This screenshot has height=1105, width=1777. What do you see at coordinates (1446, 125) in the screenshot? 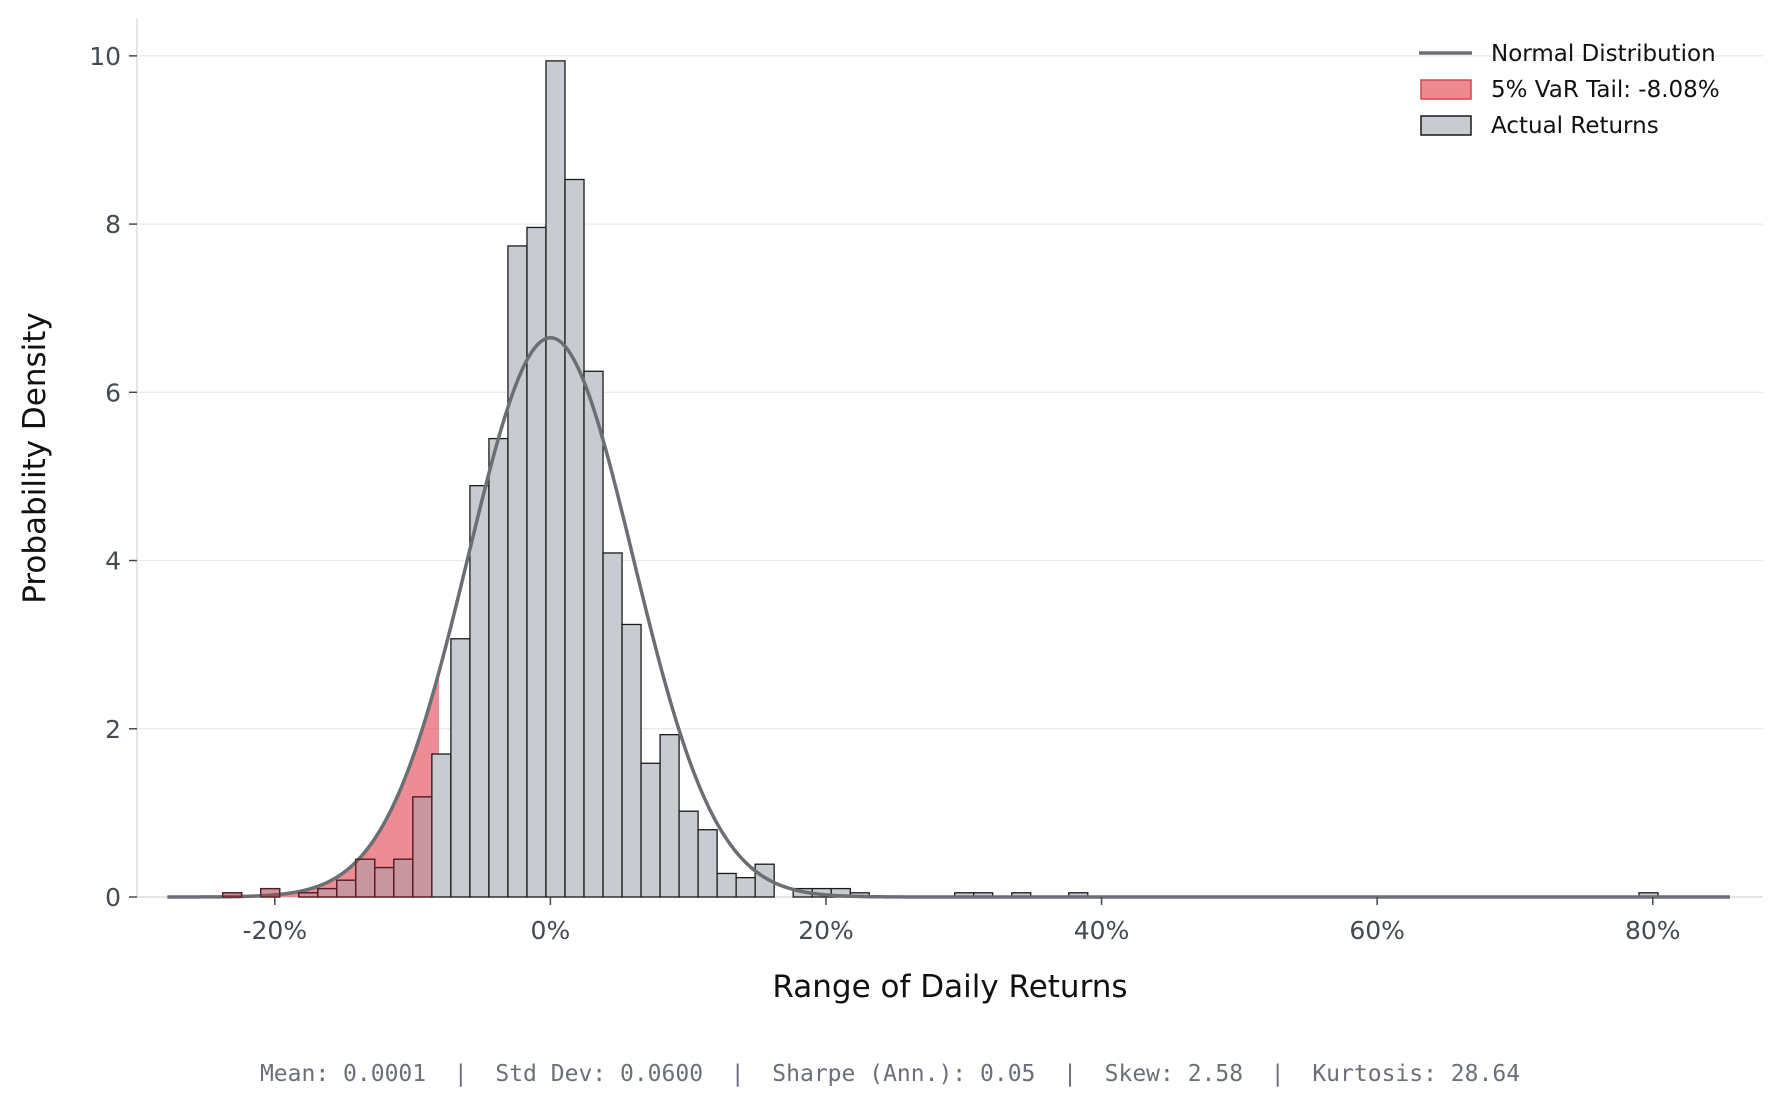
I see `legend-actual-swatch` at bounding box center [1446, 125].